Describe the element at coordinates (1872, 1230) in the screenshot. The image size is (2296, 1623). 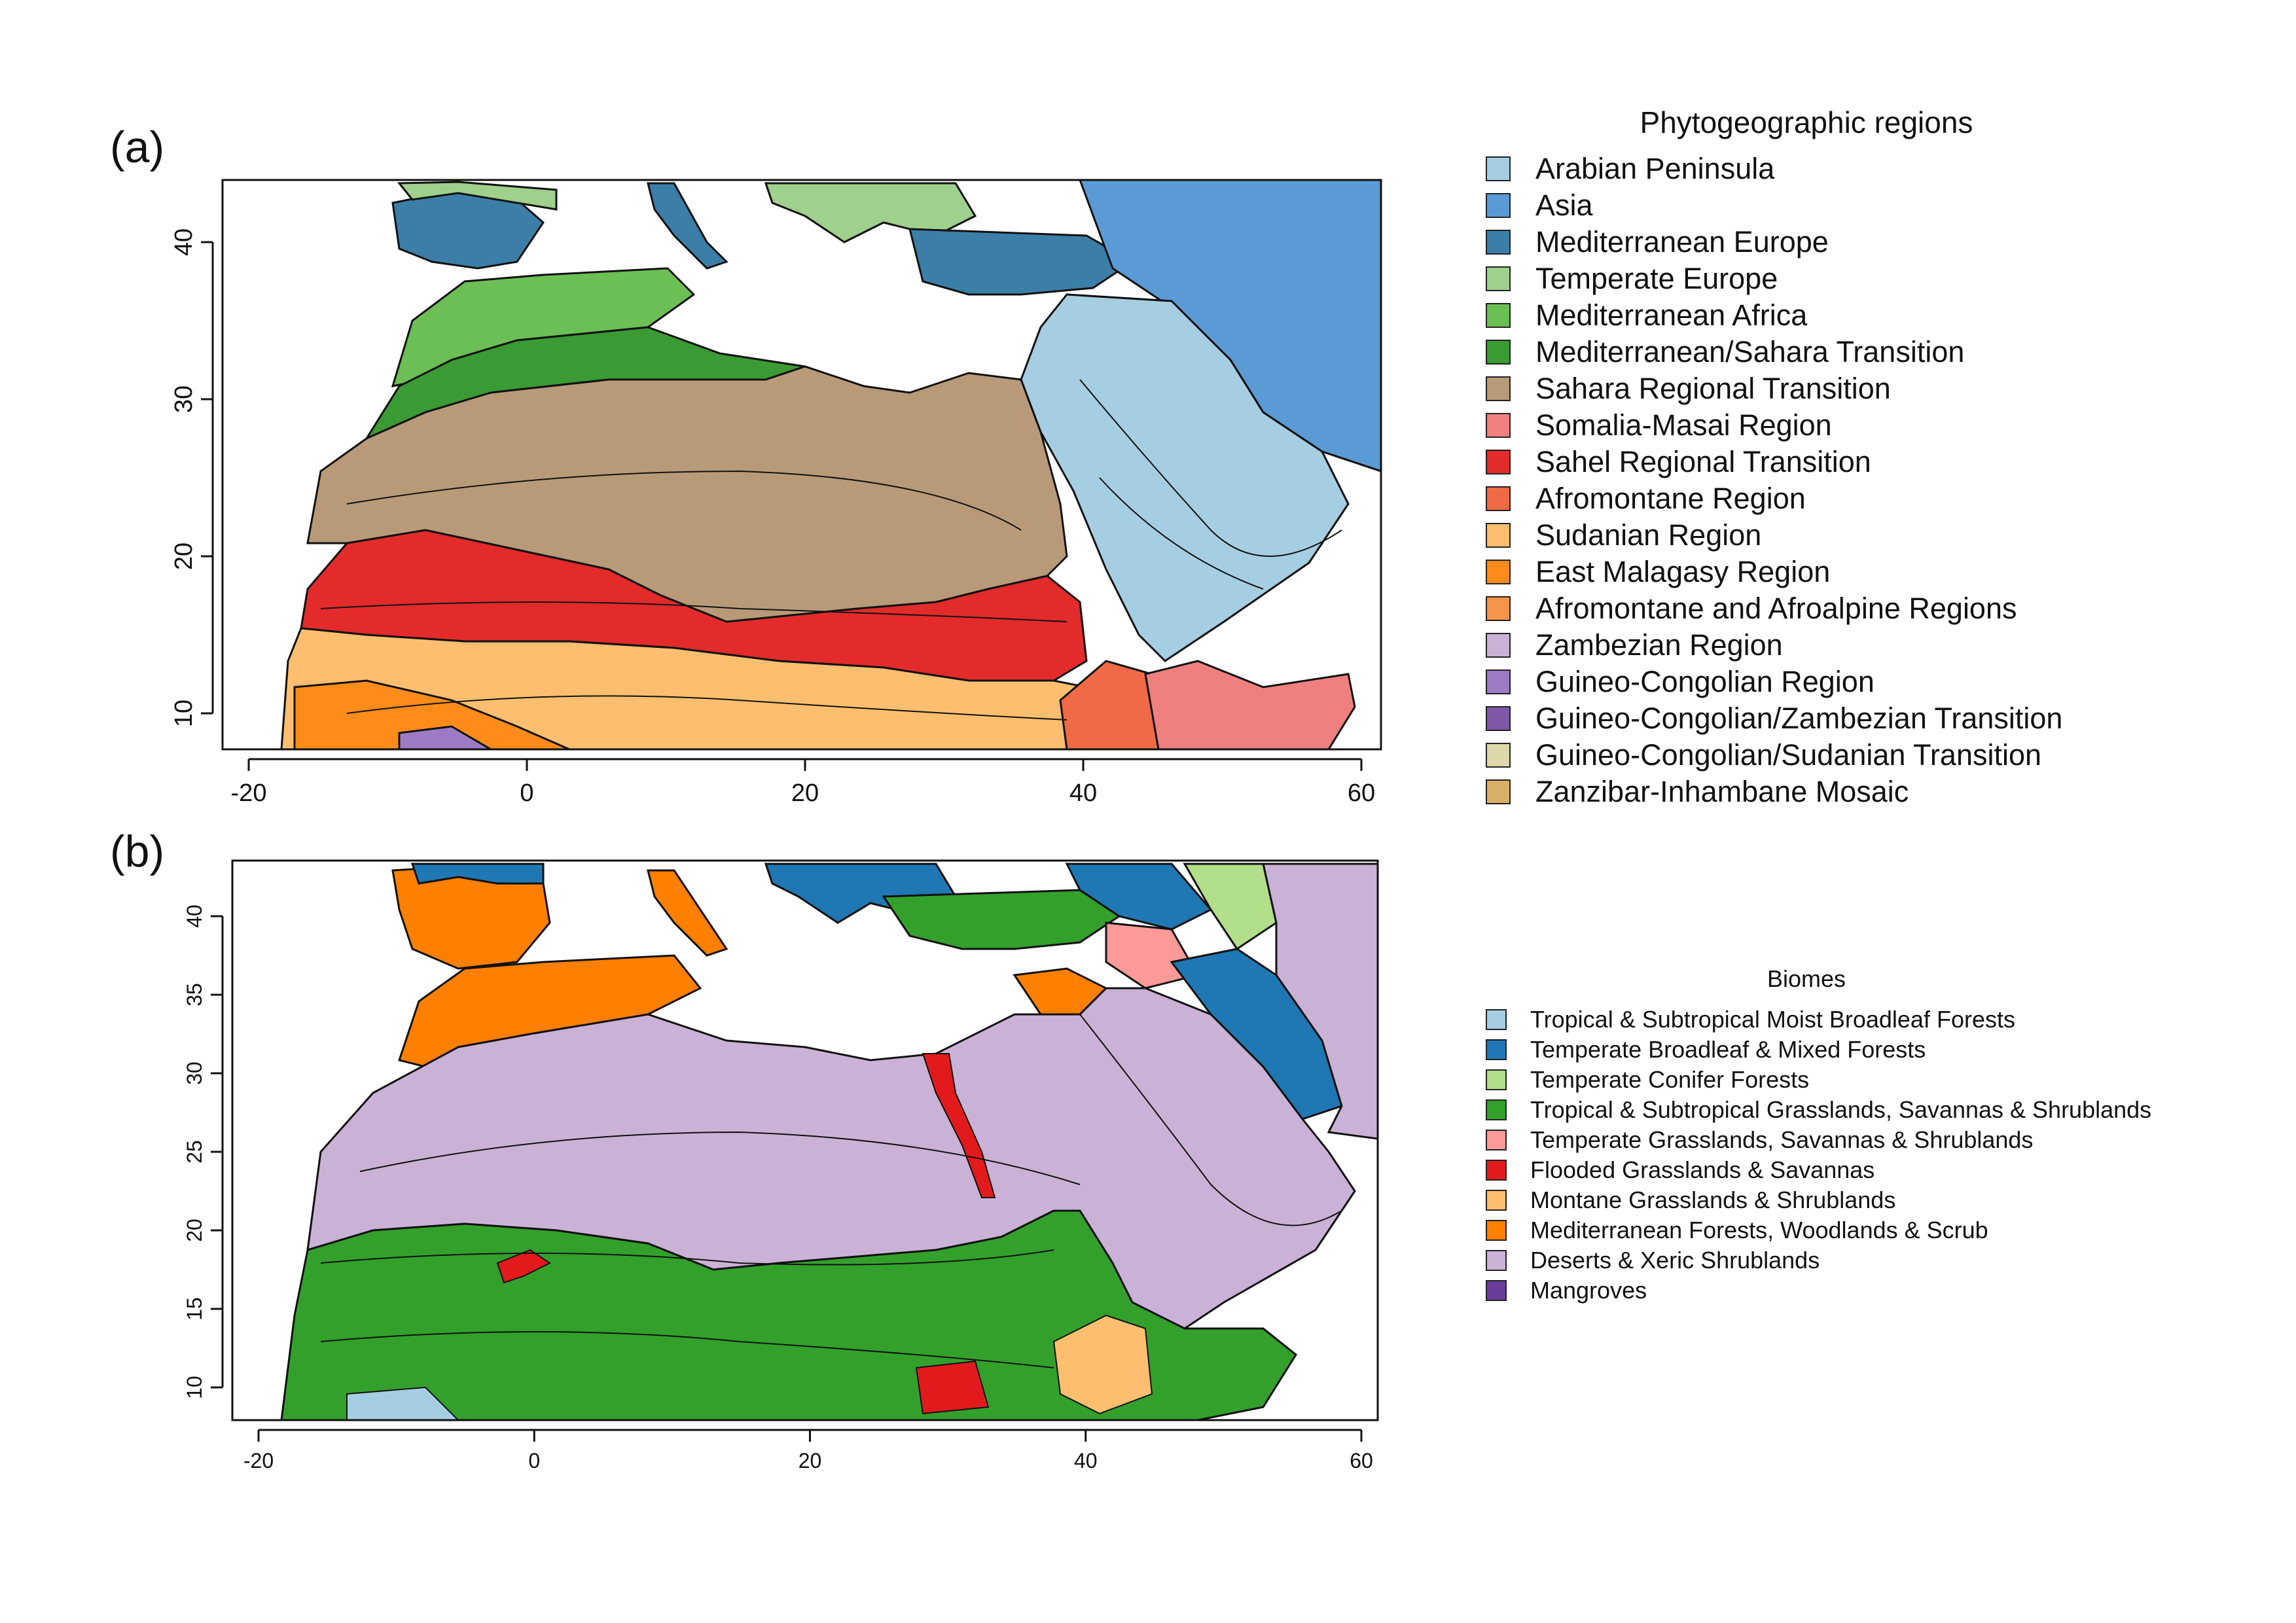
I see `b-legend-item: Mediterranean Forests, Woodlands & Scrub` at that location.